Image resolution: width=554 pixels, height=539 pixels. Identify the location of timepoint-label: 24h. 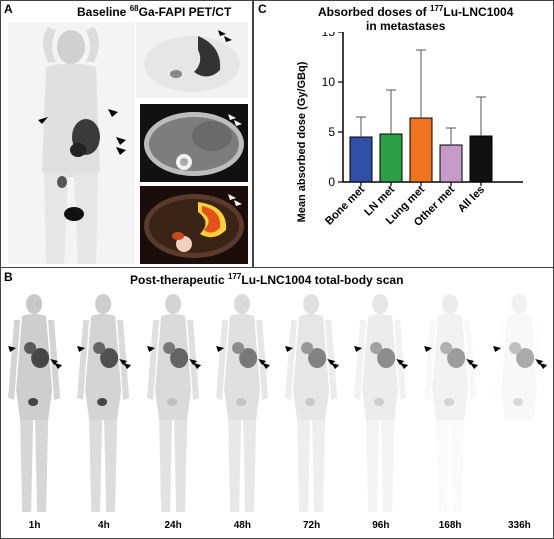
(173, 525).